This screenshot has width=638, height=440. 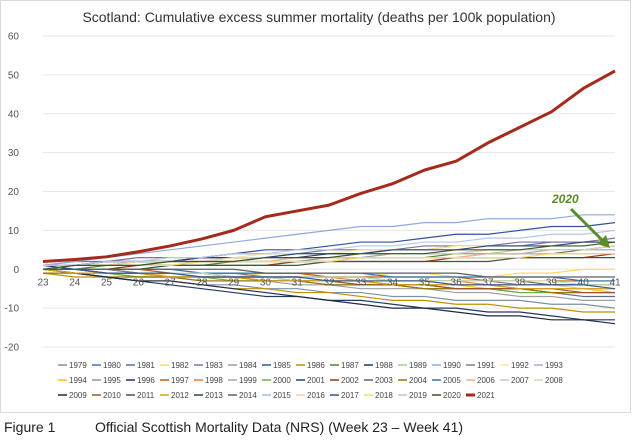 I want to click on legend-label: 2021, so click(x=486, y=395).